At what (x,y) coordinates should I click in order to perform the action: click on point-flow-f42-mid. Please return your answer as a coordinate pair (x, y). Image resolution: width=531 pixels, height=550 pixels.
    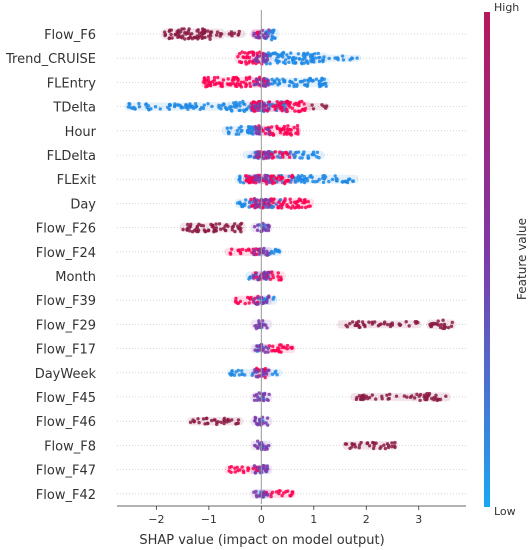
    Looking at the image, I should click on (257, 497).